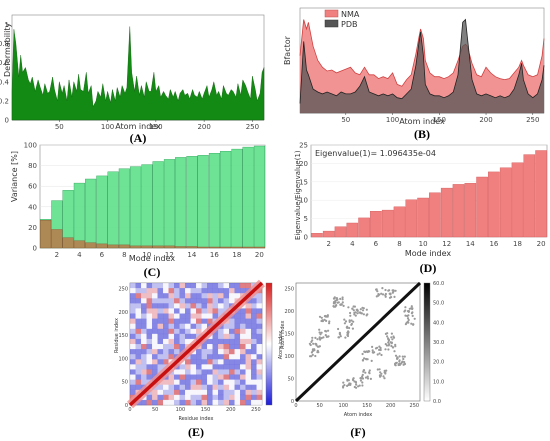 This screenshot has height=441, width=550. I want to click on panel-c-xtick-label: 6, so click(102, 255).